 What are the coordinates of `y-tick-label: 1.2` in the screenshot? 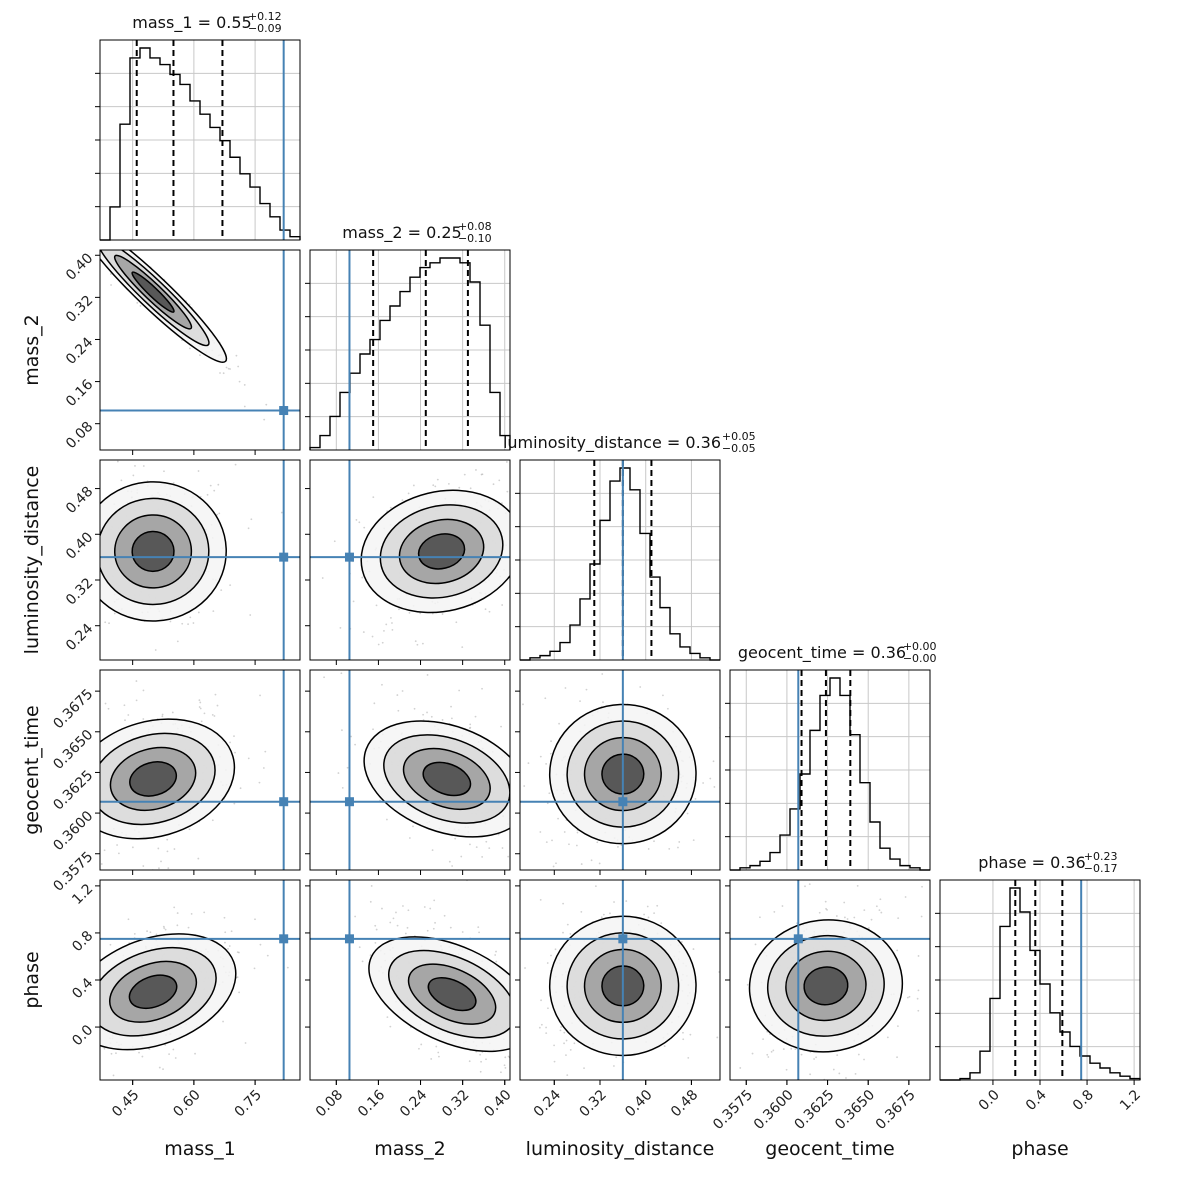 It's located at (82, 894).